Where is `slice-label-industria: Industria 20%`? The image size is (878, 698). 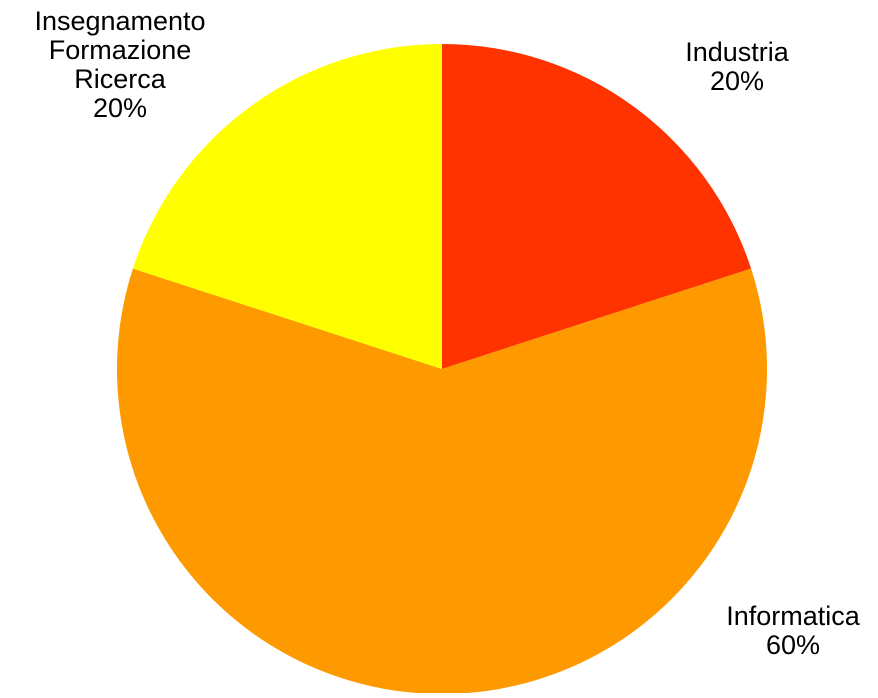
slice-label-industria: Industria 20% is located at coordinates (737, 66).